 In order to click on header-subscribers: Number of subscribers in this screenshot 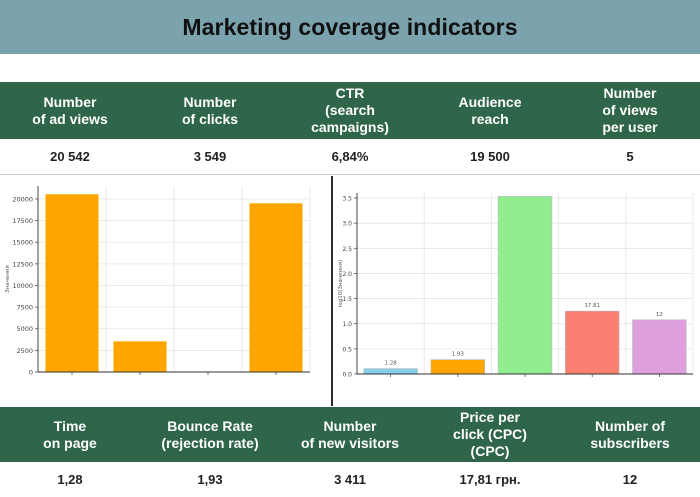, I will do `click(630, 434)`.